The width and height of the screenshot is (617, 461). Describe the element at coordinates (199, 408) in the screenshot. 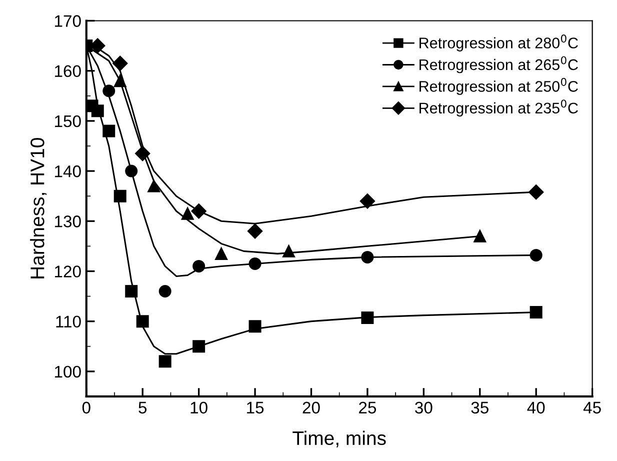

I see `x-tick-label: 10` at that location.